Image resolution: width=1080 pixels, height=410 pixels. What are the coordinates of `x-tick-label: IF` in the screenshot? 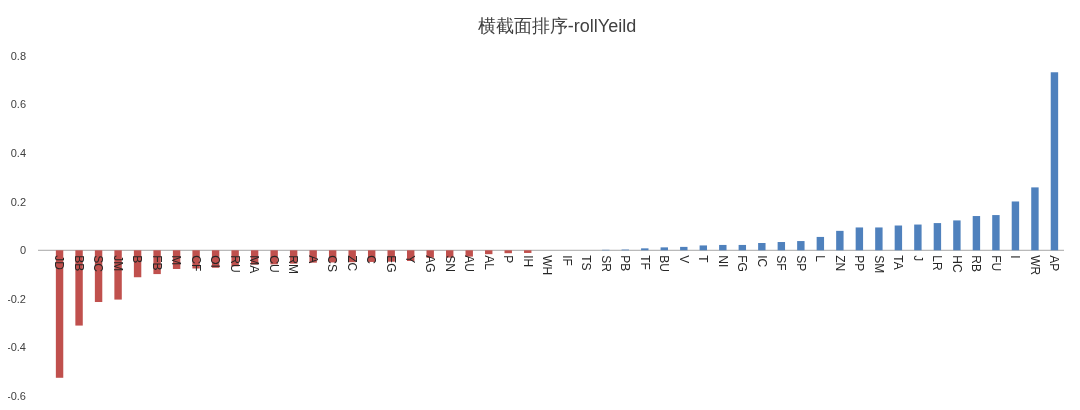 It's located at (566, 260).